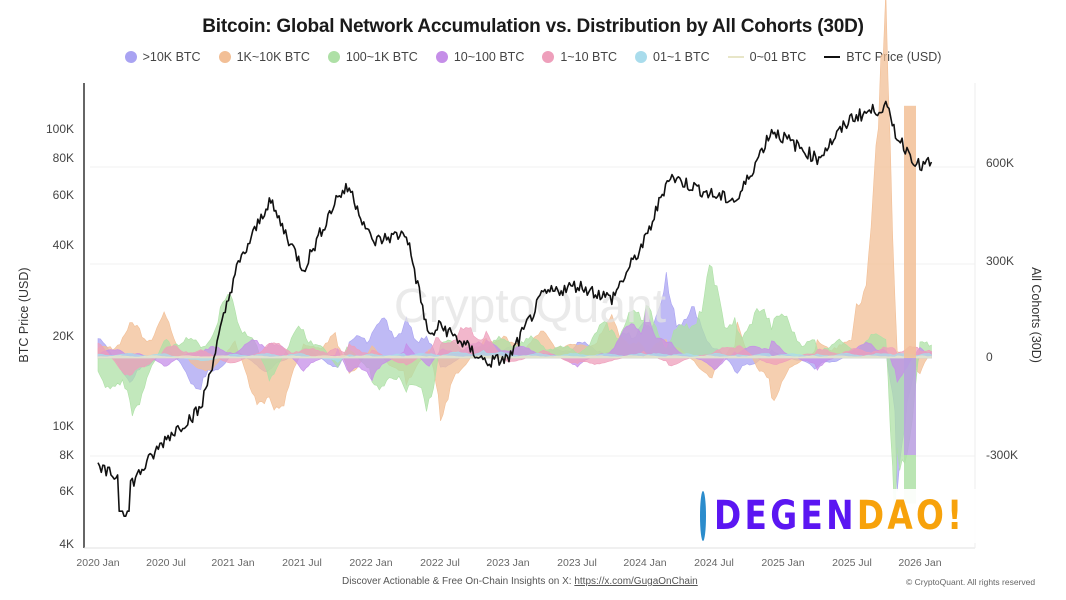  I want to click on x-tick-label: 2023 Jan, so click(508, 563).